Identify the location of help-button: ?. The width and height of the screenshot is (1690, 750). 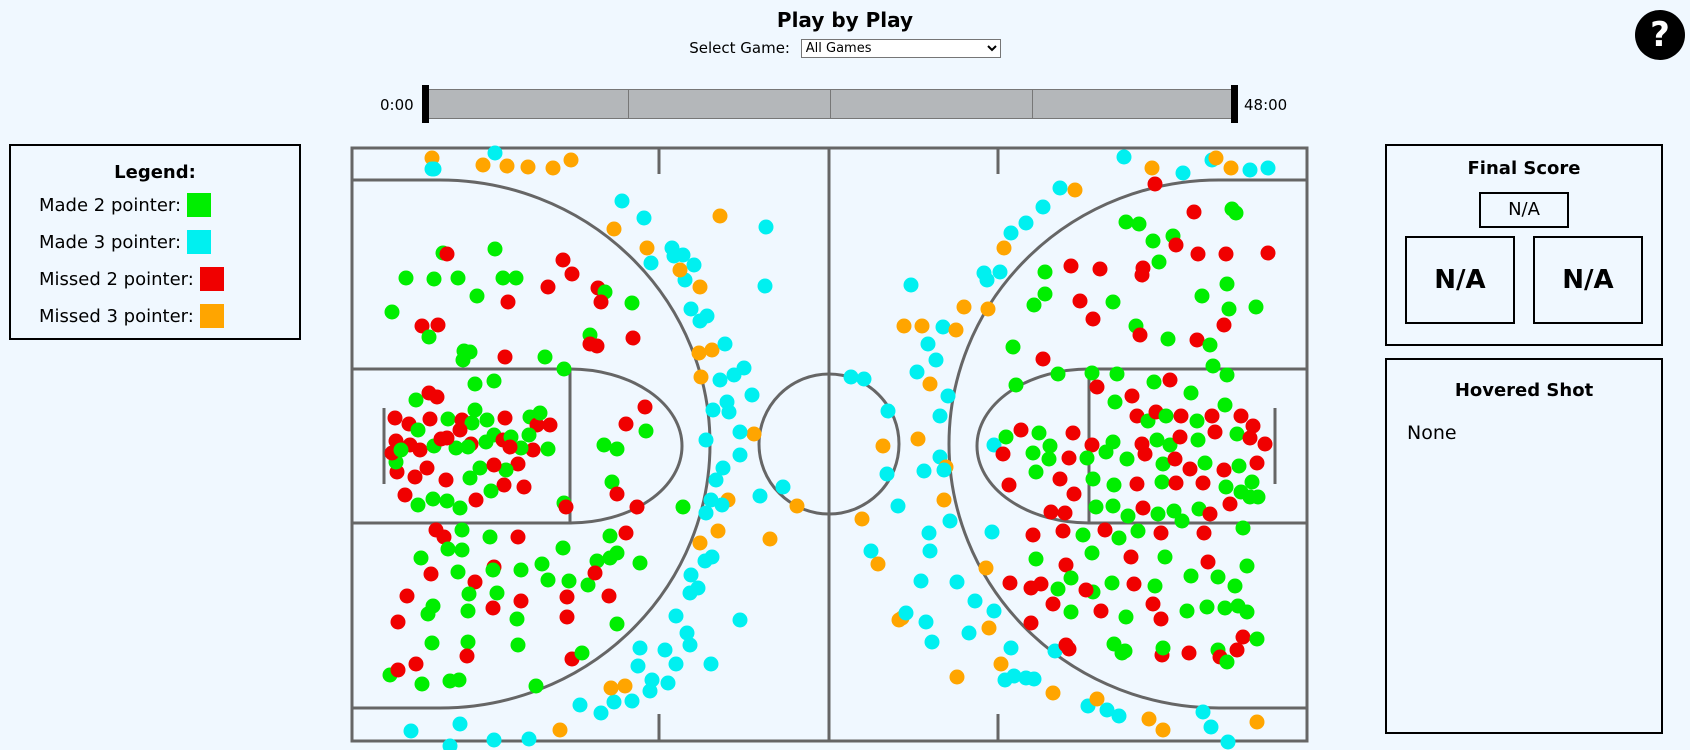
(1660, 35).